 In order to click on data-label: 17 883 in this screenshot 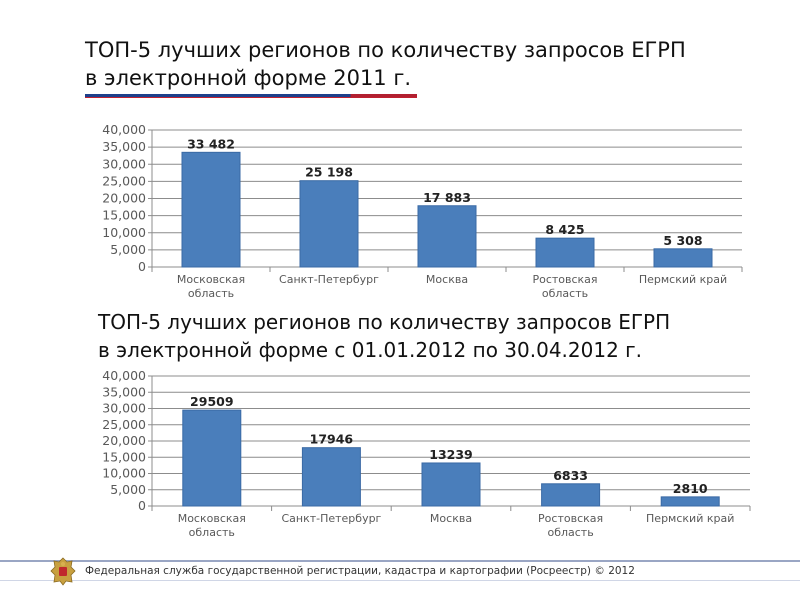, I will do `click(447, 197)`.